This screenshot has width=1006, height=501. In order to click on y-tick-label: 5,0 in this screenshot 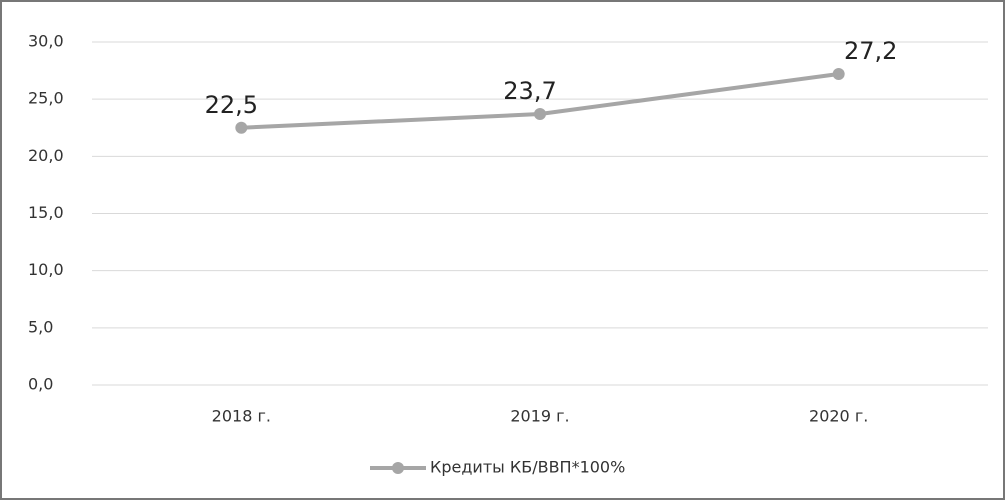, I will do `click(40, 326)`.